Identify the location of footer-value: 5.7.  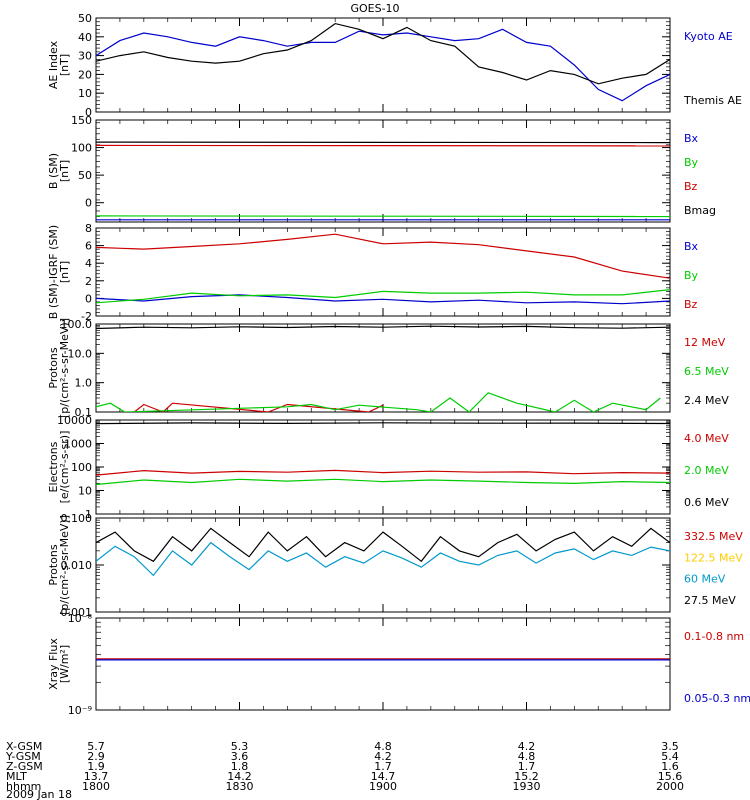
(96, 746).